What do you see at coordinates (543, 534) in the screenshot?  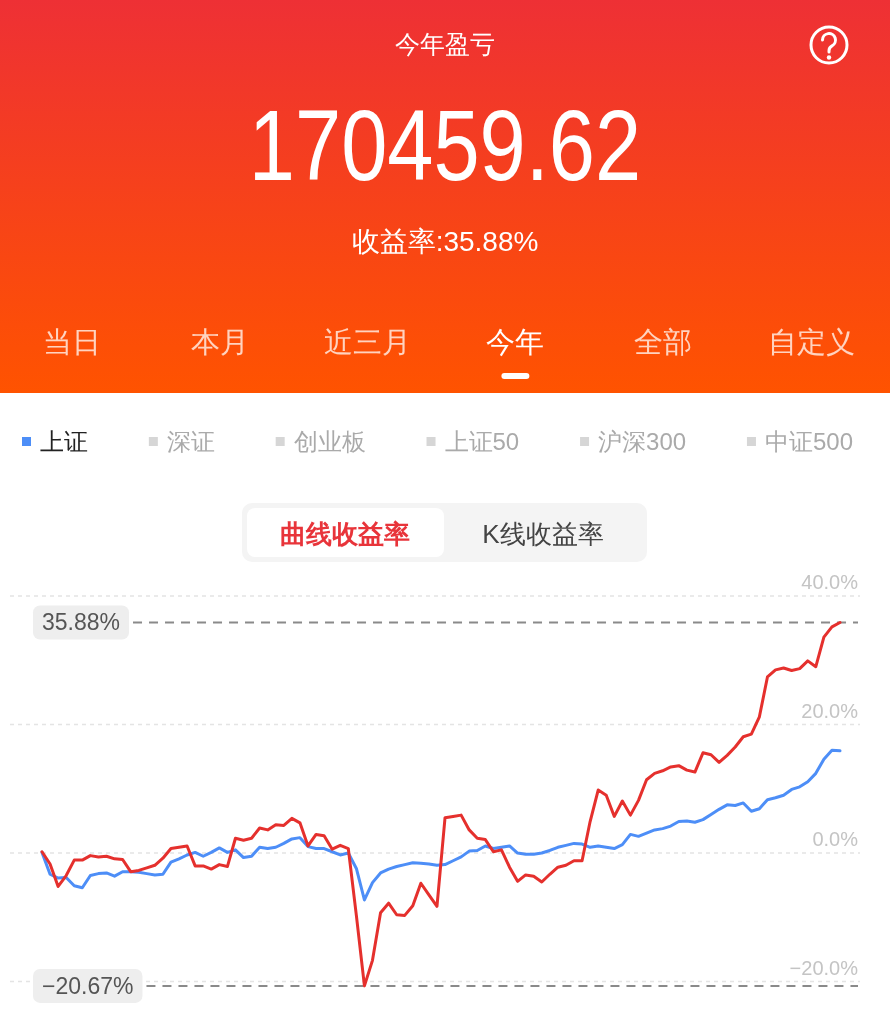 I see `text: K线收益率` at bounding box center [543, 534].